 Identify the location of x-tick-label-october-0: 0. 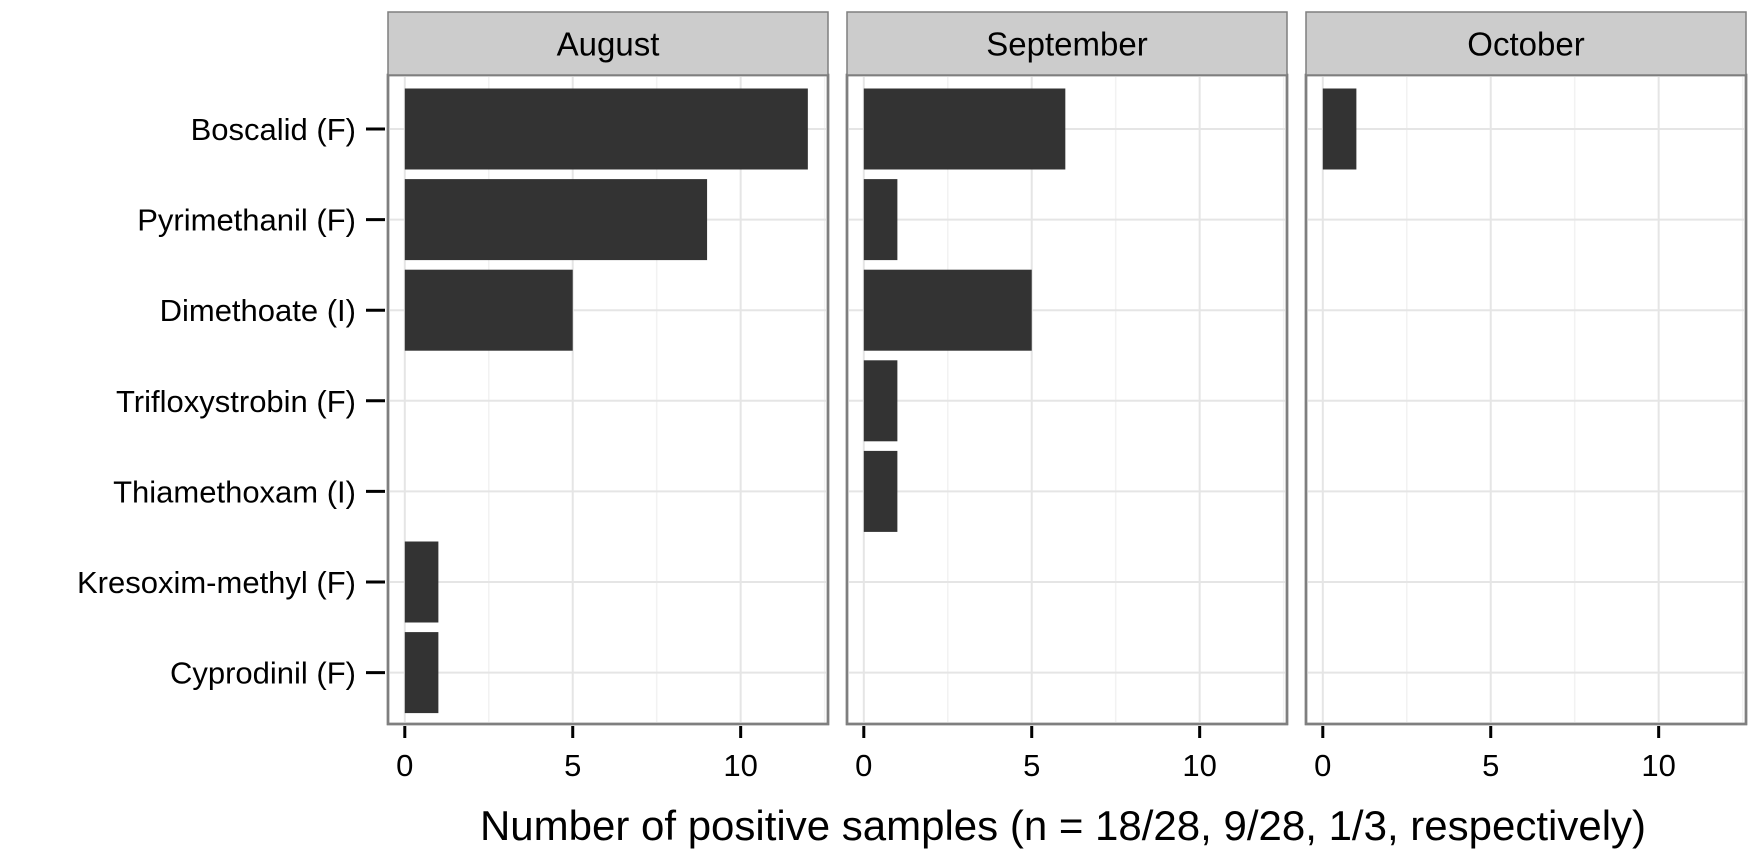
(1322, 765).